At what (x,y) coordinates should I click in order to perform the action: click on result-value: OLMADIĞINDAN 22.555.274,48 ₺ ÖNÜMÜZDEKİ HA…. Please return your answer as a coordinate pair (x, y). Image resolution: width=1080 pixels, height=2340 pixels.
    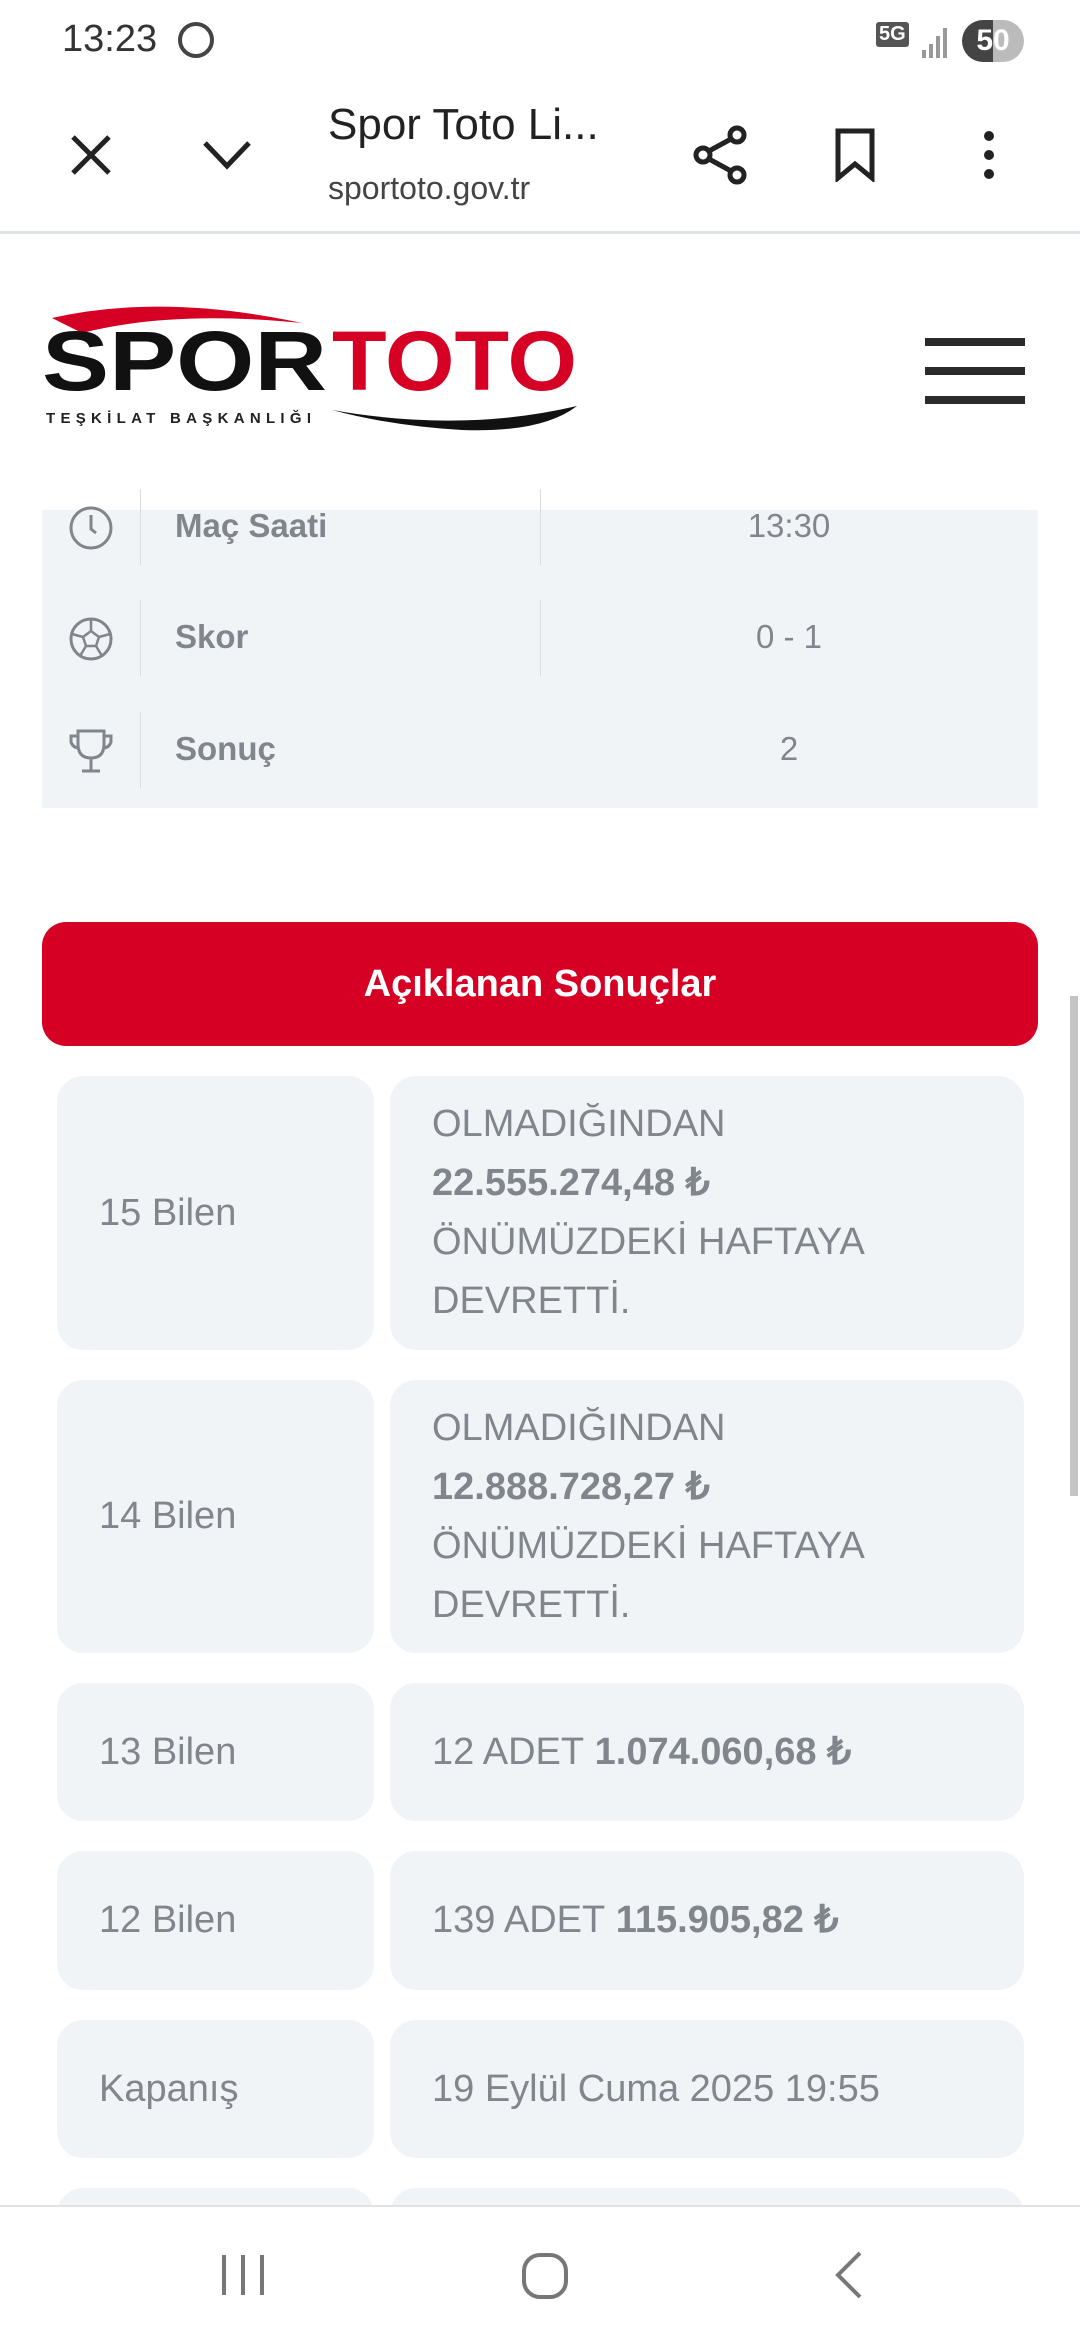
    Looking at the image, I should click on (707, 1213).